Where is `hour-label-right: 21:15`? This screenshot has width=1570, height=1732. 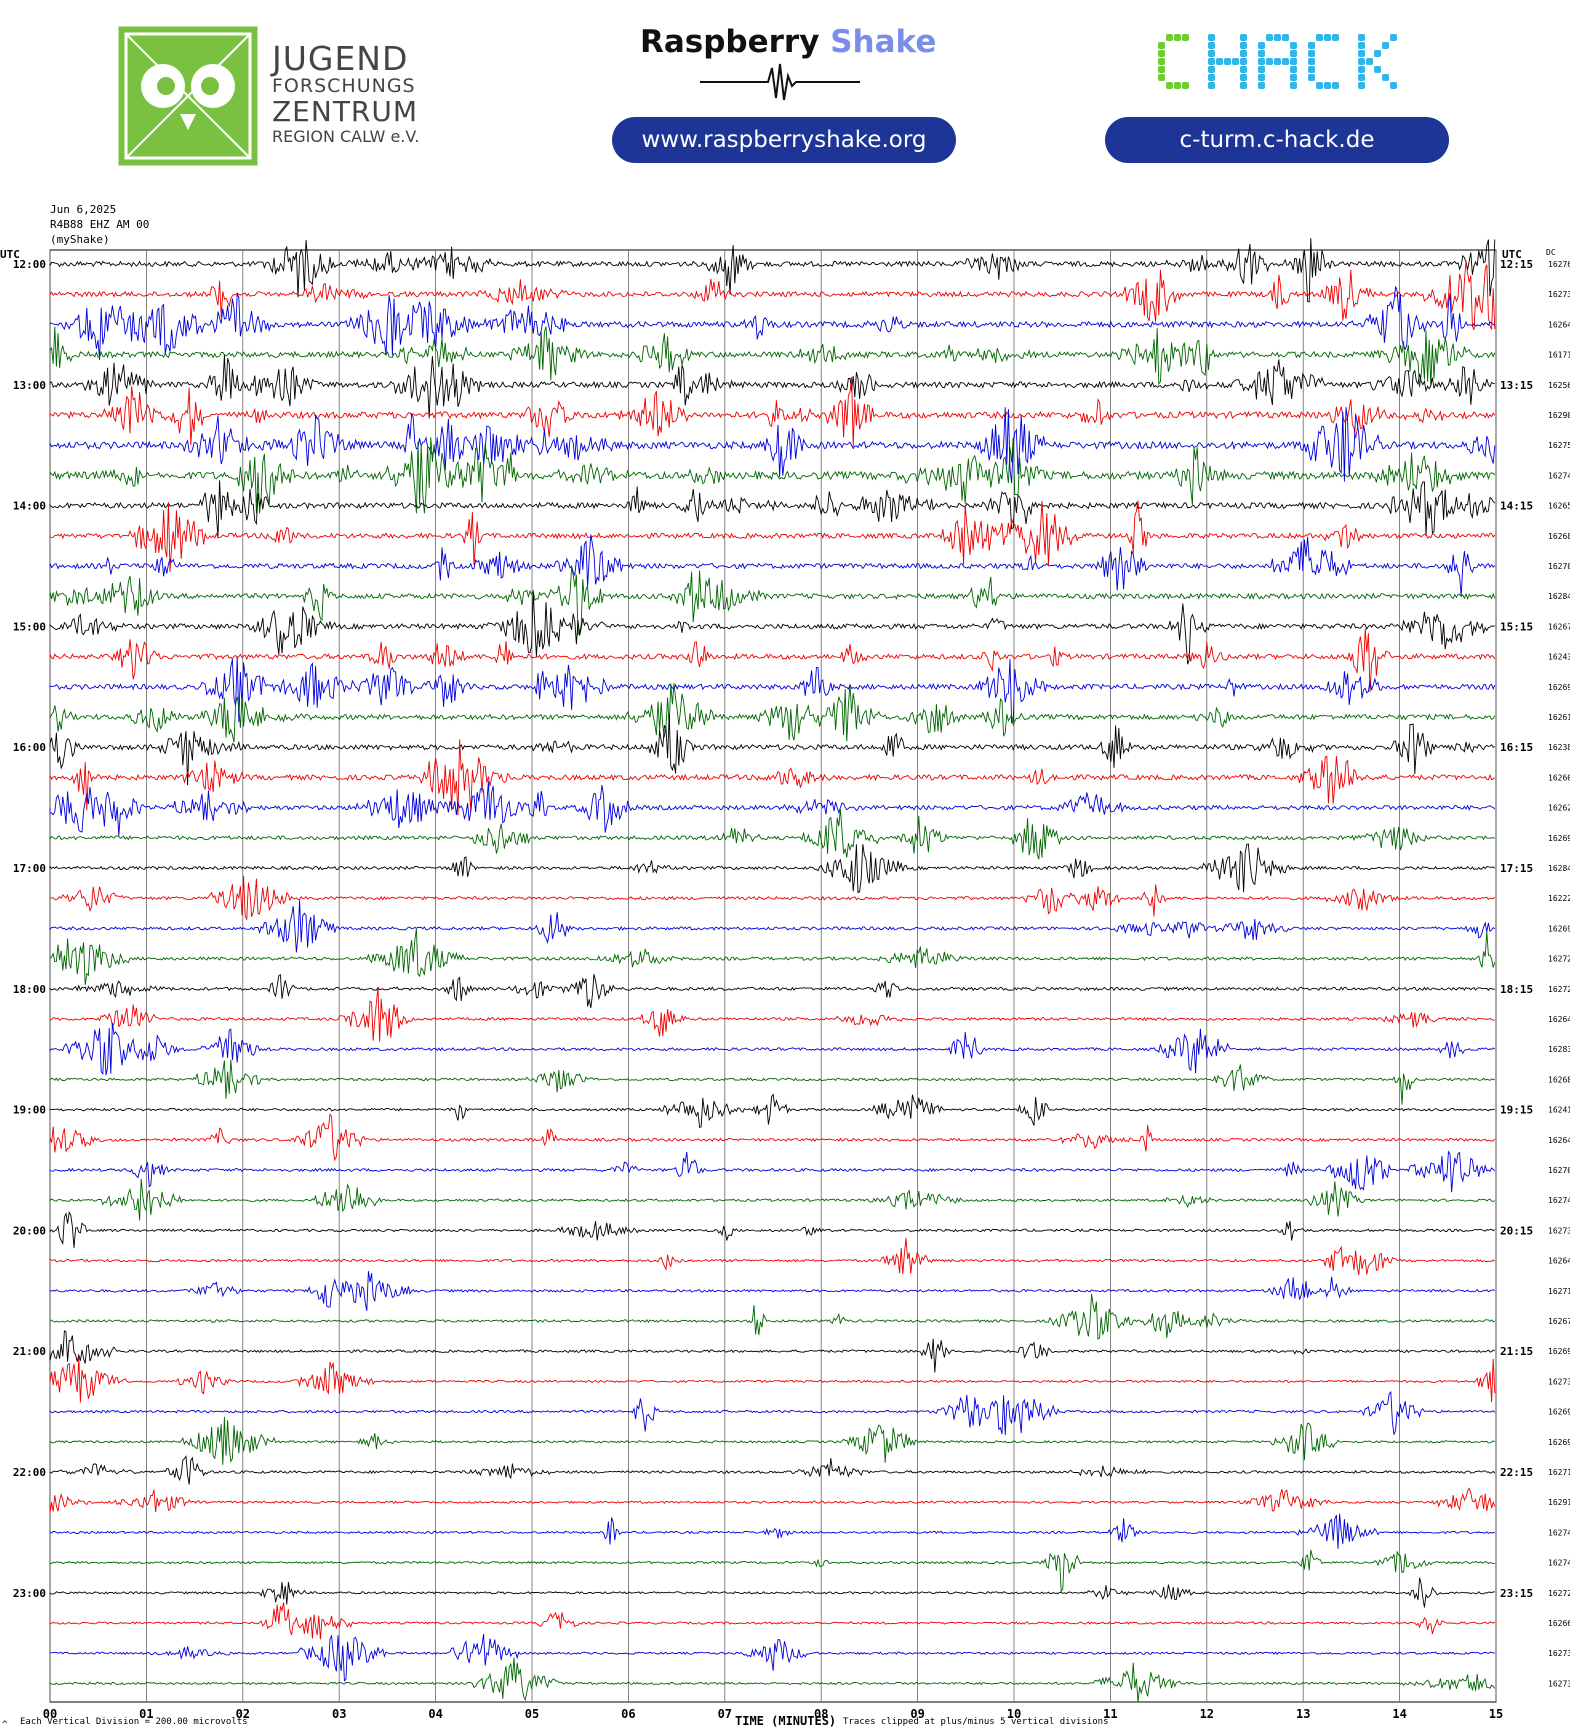
hour-label-right: 21:15 is located at coordinates (1516, 1351).